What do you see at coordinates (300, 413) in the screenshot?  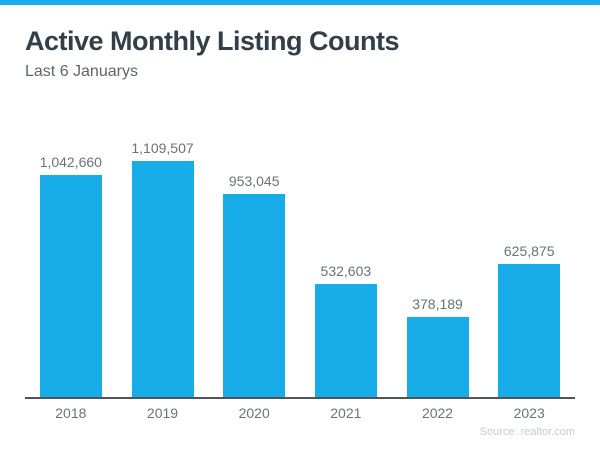 I see `x-axis-labels: 2018 2019 2020 2021 2022 2023` at bounding box center [300, 413].